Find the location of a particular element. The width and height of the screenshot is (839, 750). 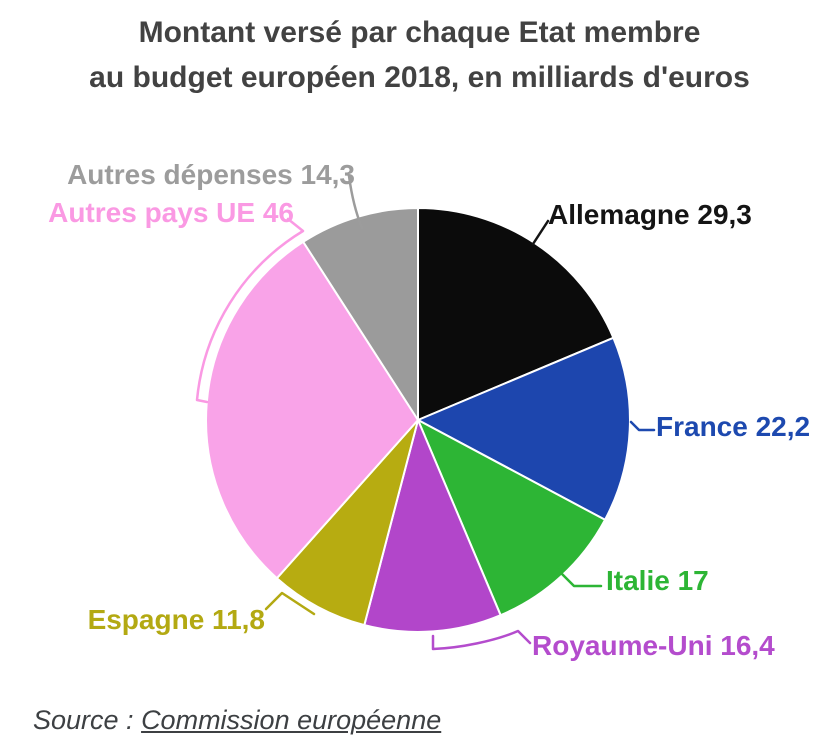

pie-slice-france is located at coordinates (524, 428).